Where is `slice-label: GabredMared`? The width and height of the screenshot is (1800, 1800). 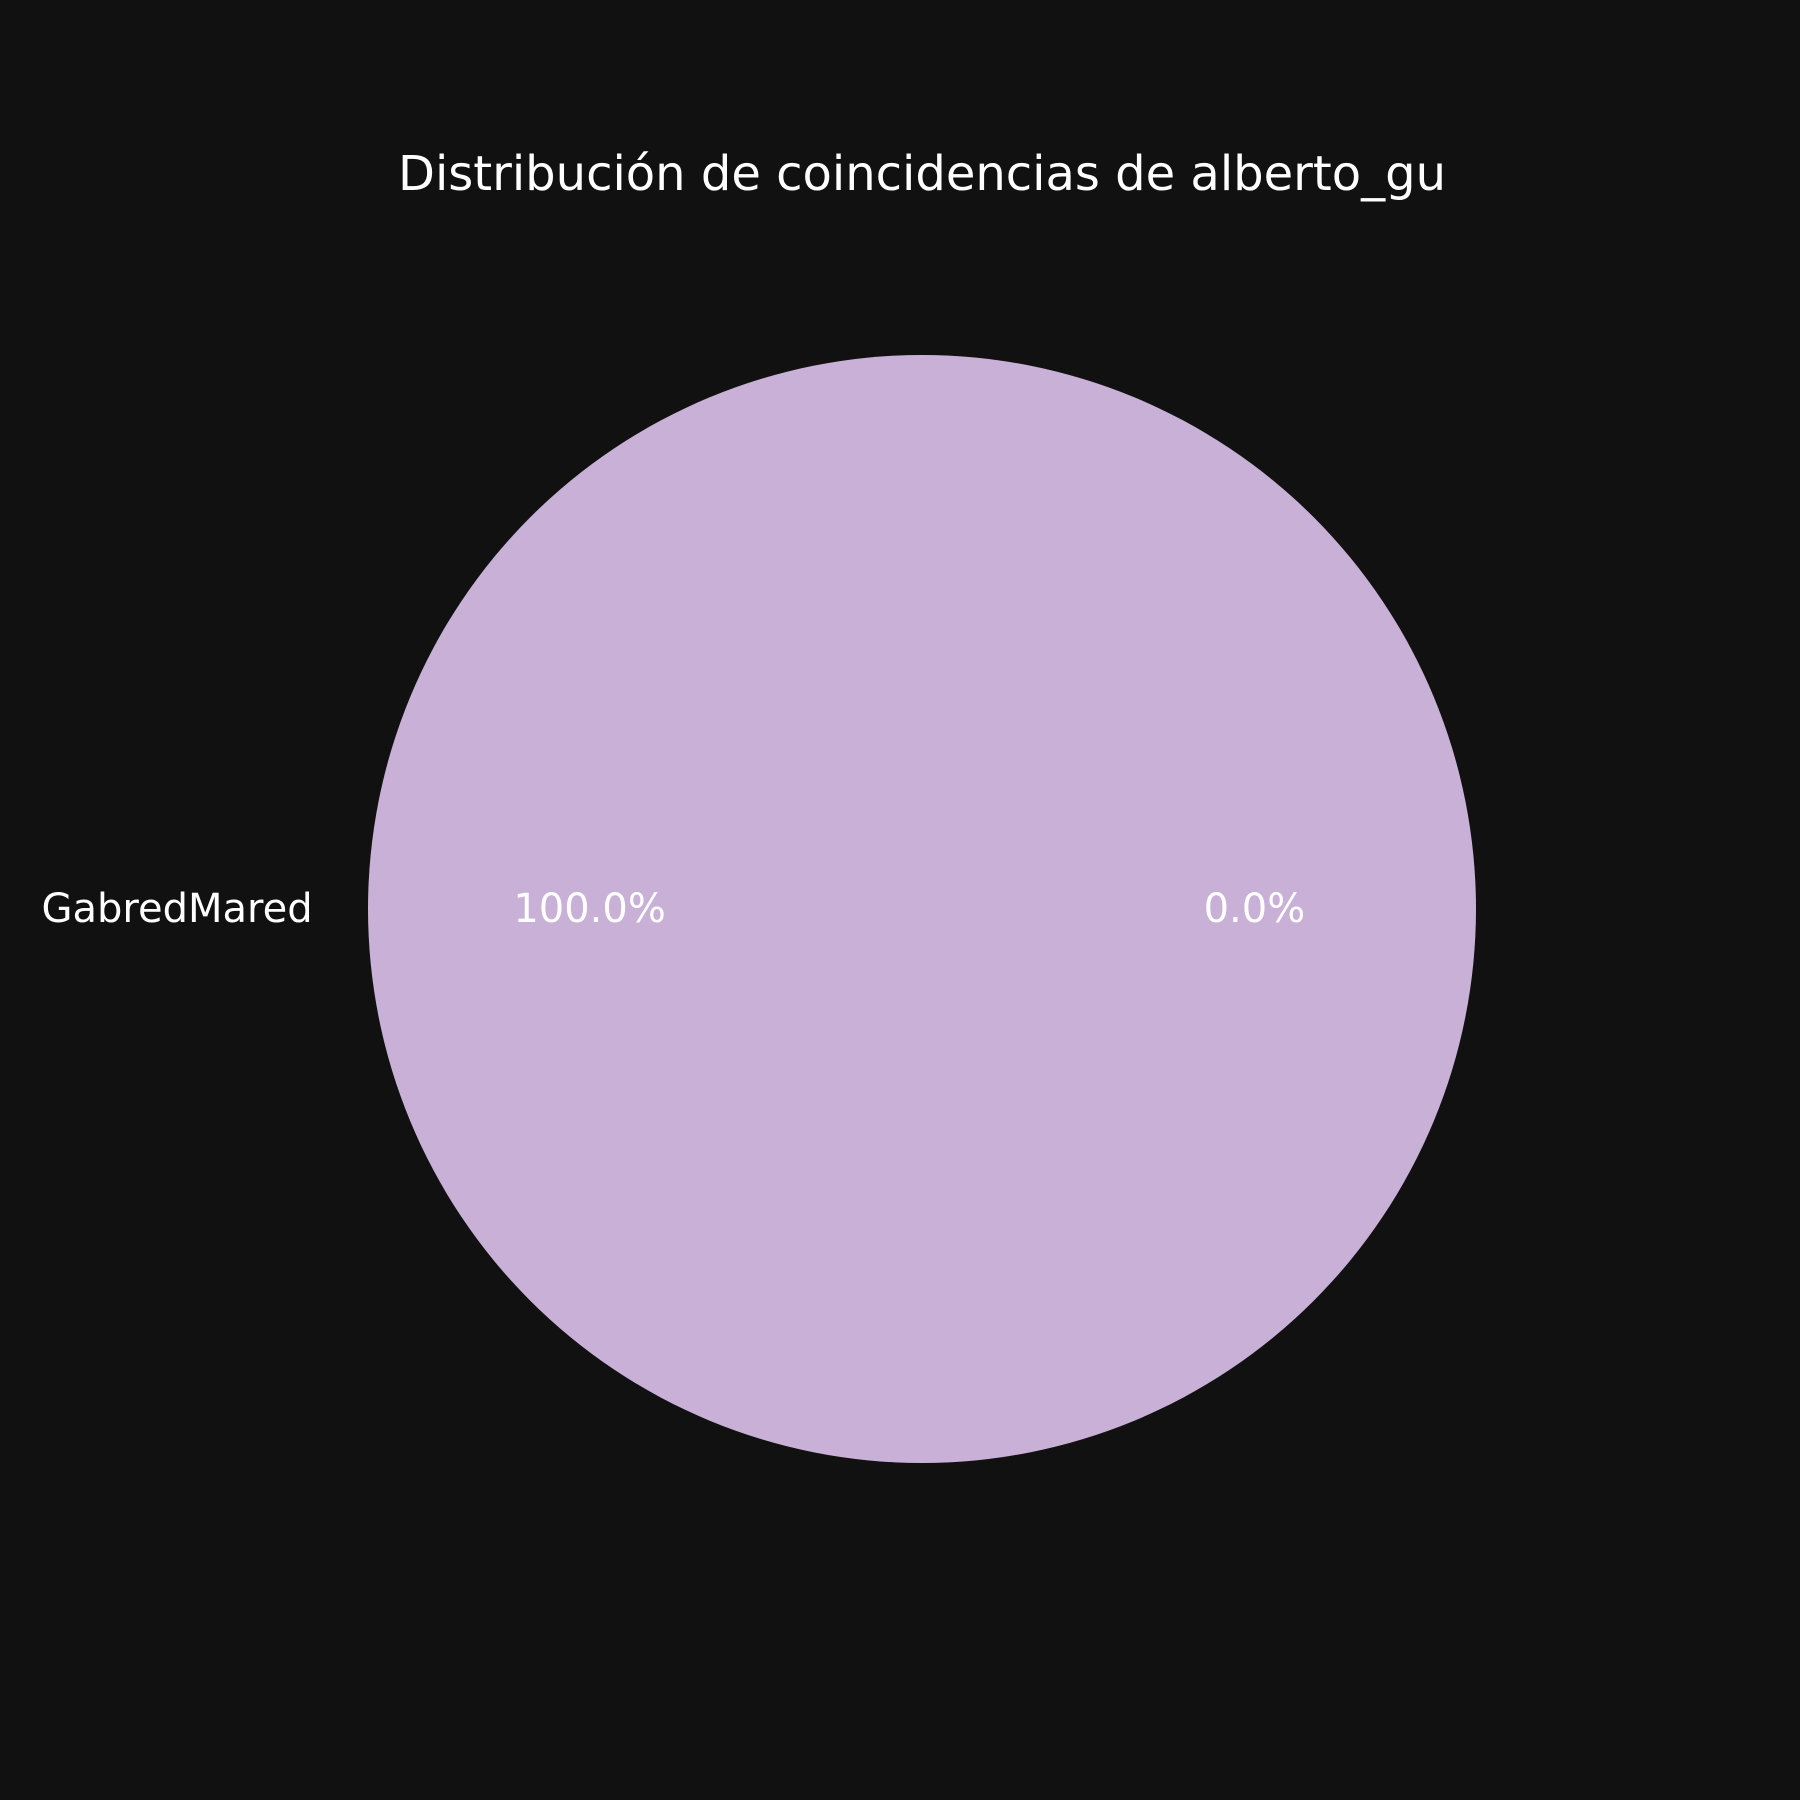 slice-label: GabredMared is located at coordinates (177, 909).